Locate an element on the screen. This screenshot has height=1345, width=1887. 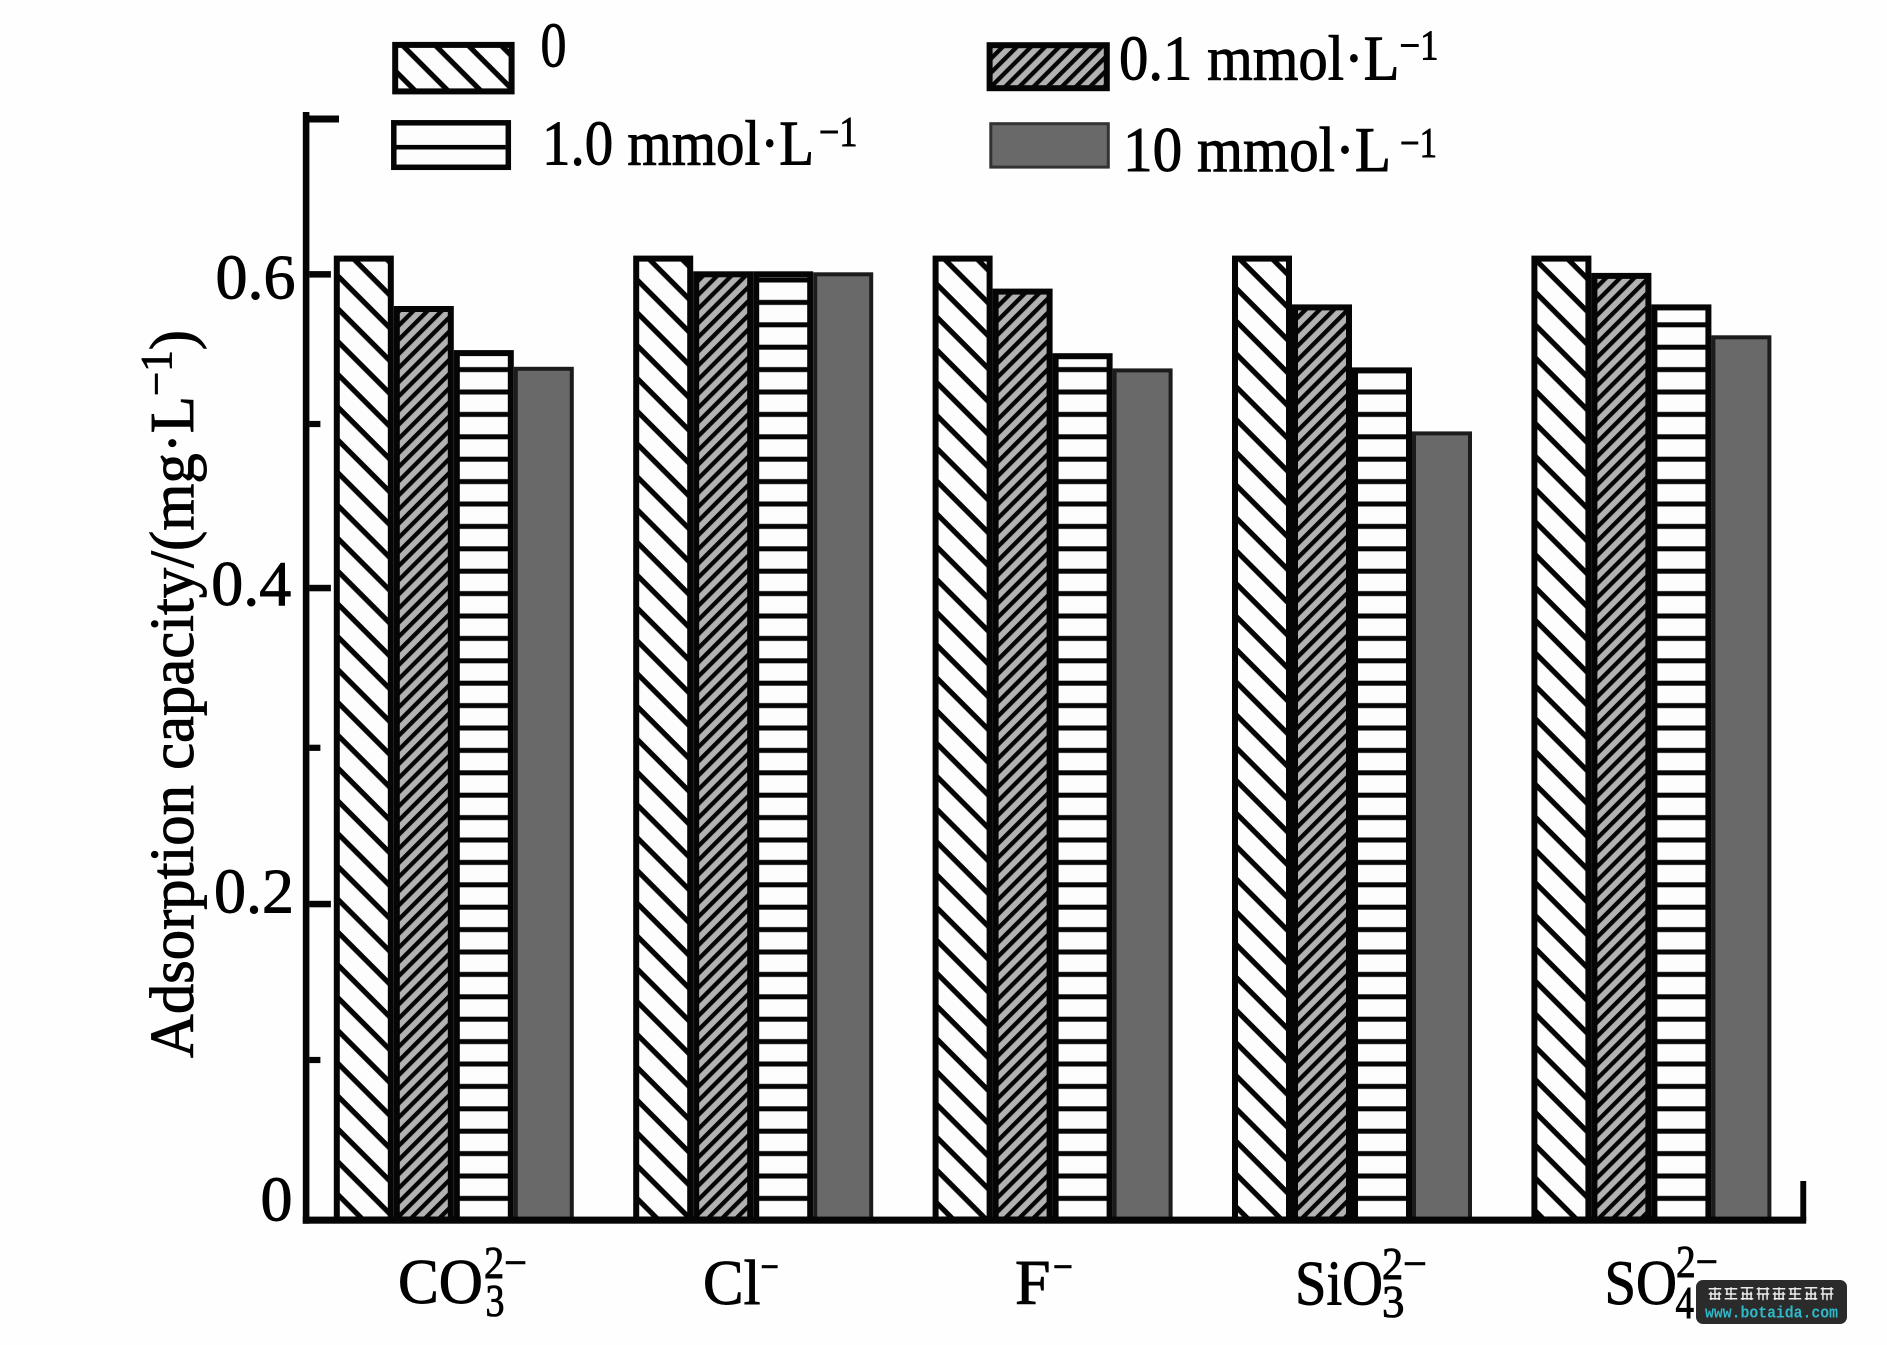
svg-text: www.botaida.com is located at coordinates (1771, 1313).